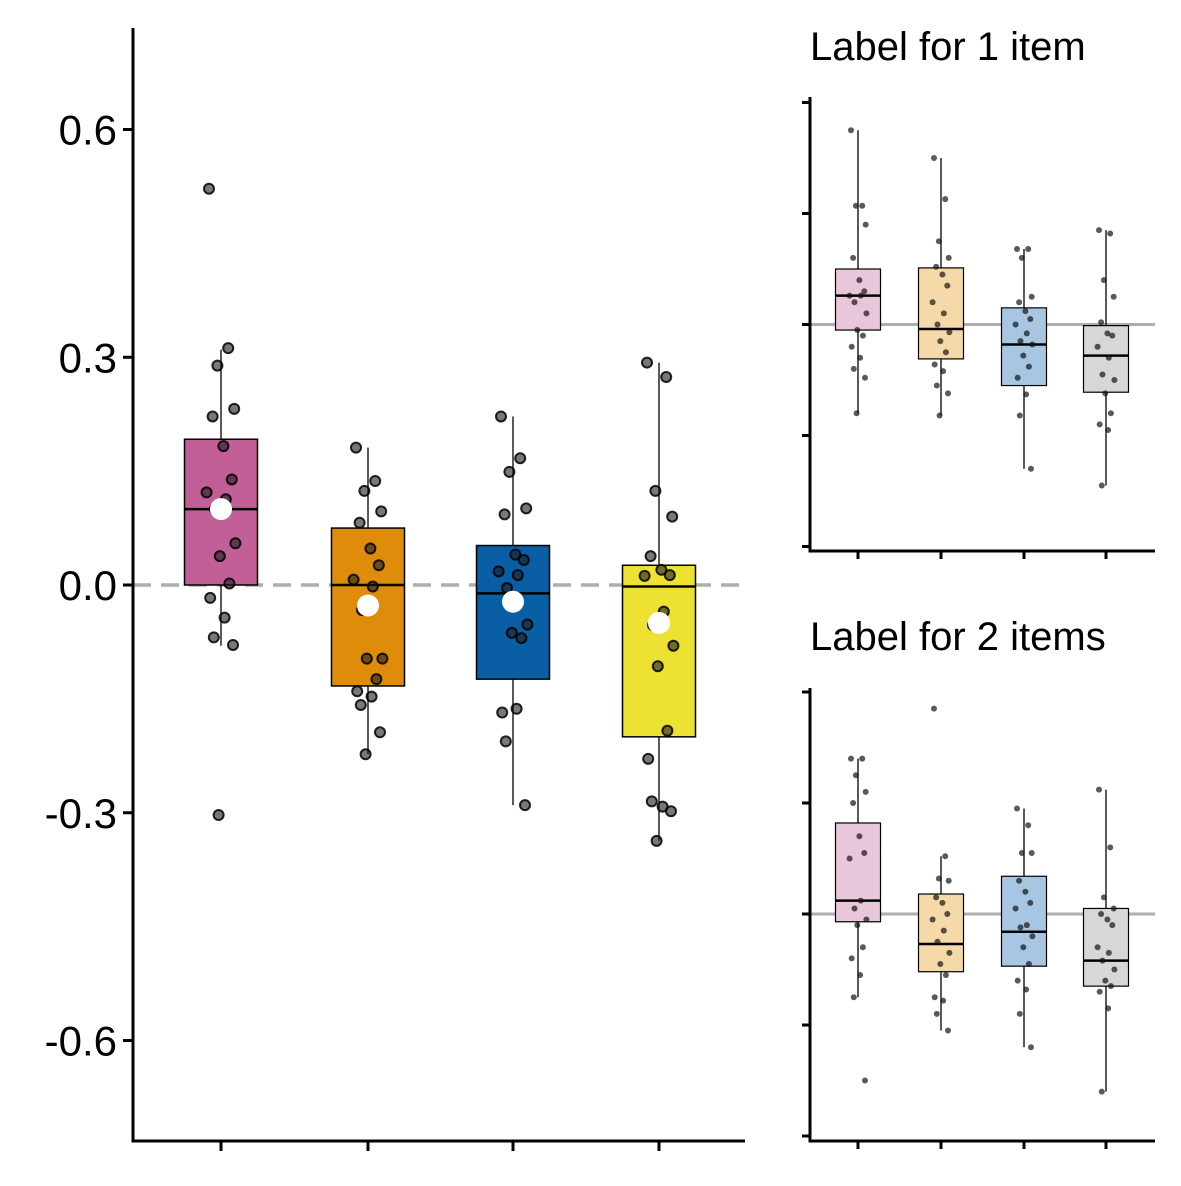 Image resolution: width=1181 pixels, height=1186 pixels. Describe the element at coordinates (978, 882) in the screenshot. I see `bottom-right-panel: Label for 2 items` at that location.